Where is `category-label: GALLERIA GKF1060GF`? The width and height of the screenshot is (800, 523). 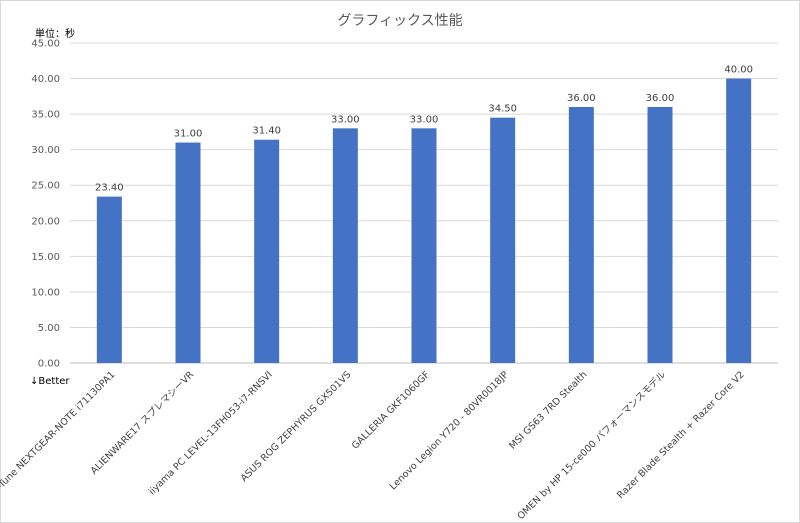
category-label: GALLERIA GKF1060GF is located at coordinates (391, 410).